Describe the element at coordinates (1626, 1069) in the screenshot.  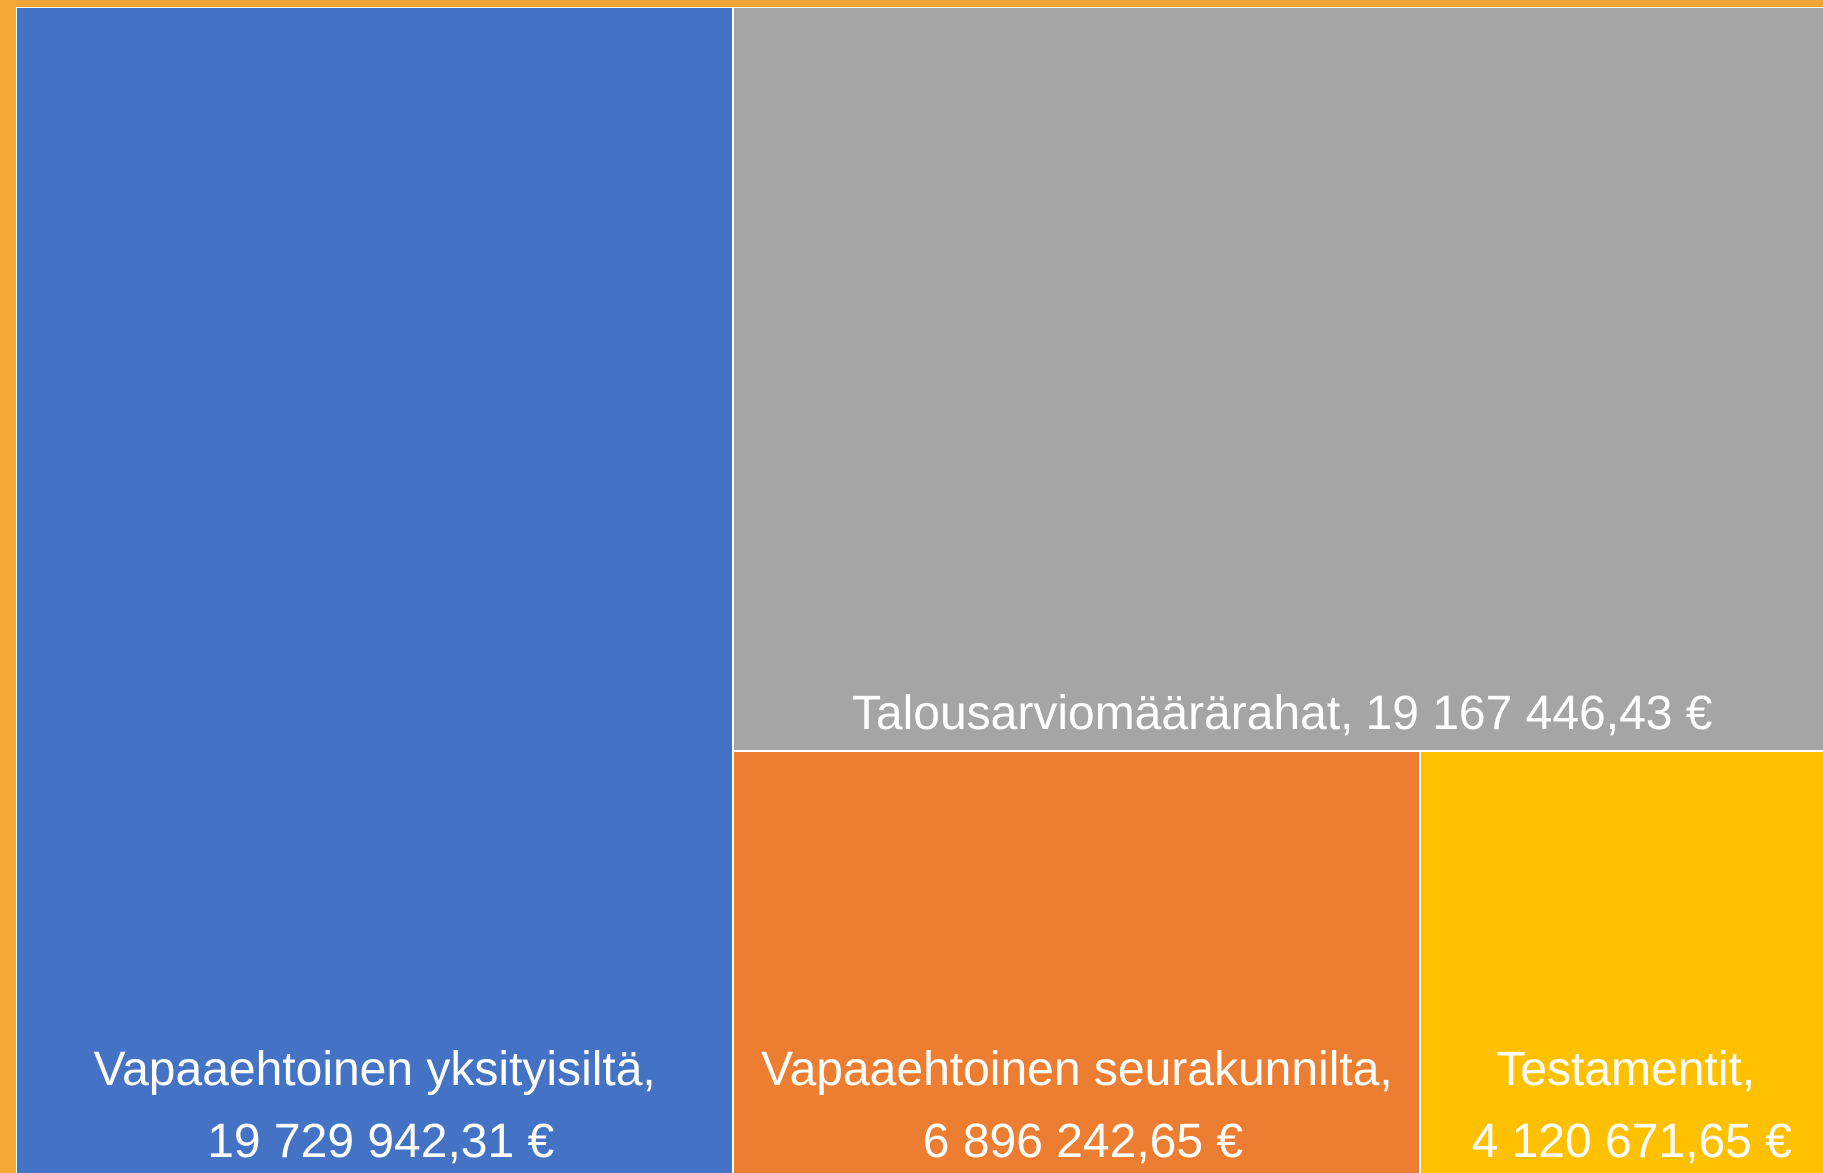
I see `category-label: Testamentit,` at that location.